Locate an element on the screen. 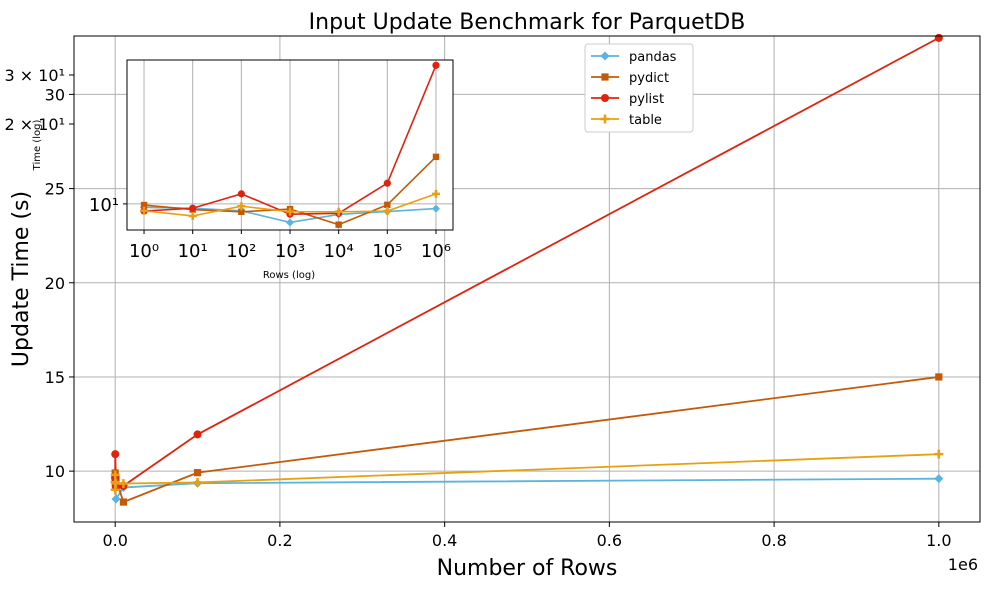  inset-y-tick-label: 10¹ is located at coordinates (104, 205).